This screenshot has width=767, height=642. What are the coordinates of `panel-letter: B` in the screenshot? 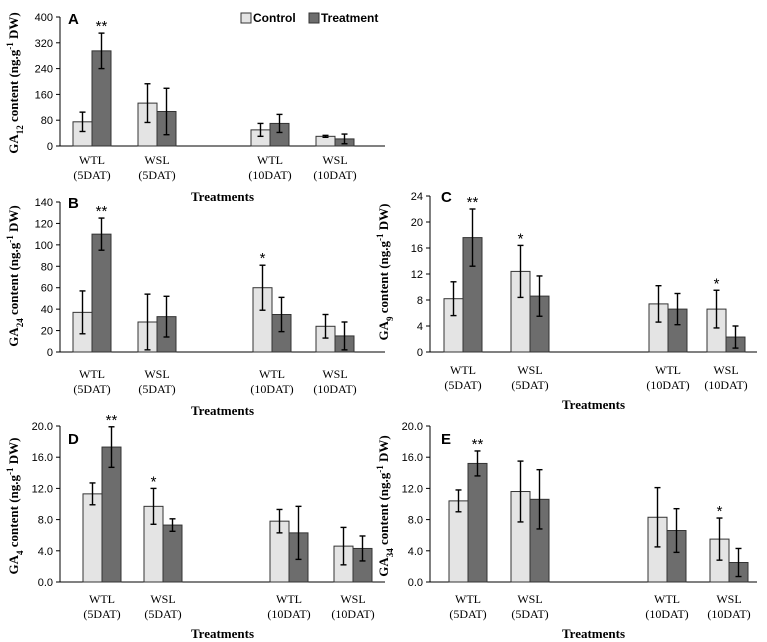 It's located at (73, 203).